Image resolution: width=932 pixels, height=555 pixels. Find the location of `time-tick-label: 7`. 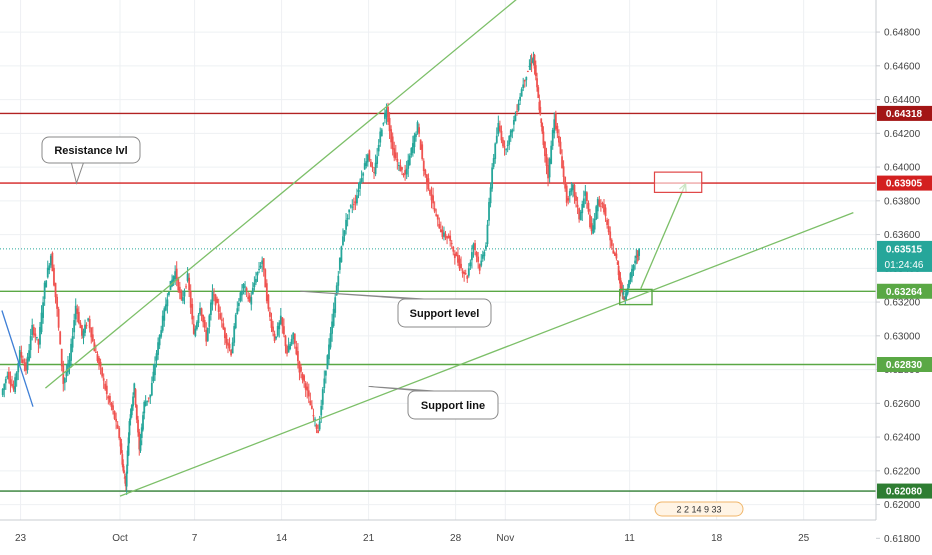

time-tick-label: 7 is located at coordinates (195, 538).